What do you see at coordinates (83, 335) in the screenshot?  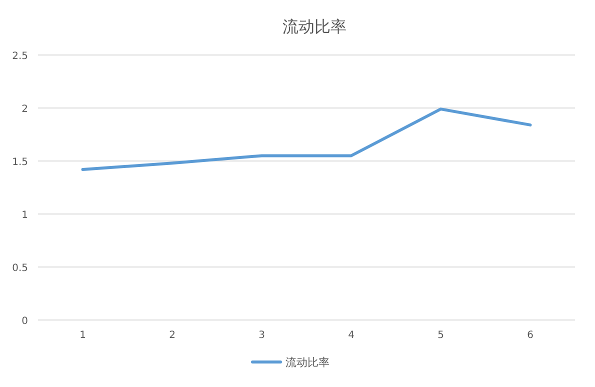 I see `x-tick-label: 1` at bounding box center [83, 335].